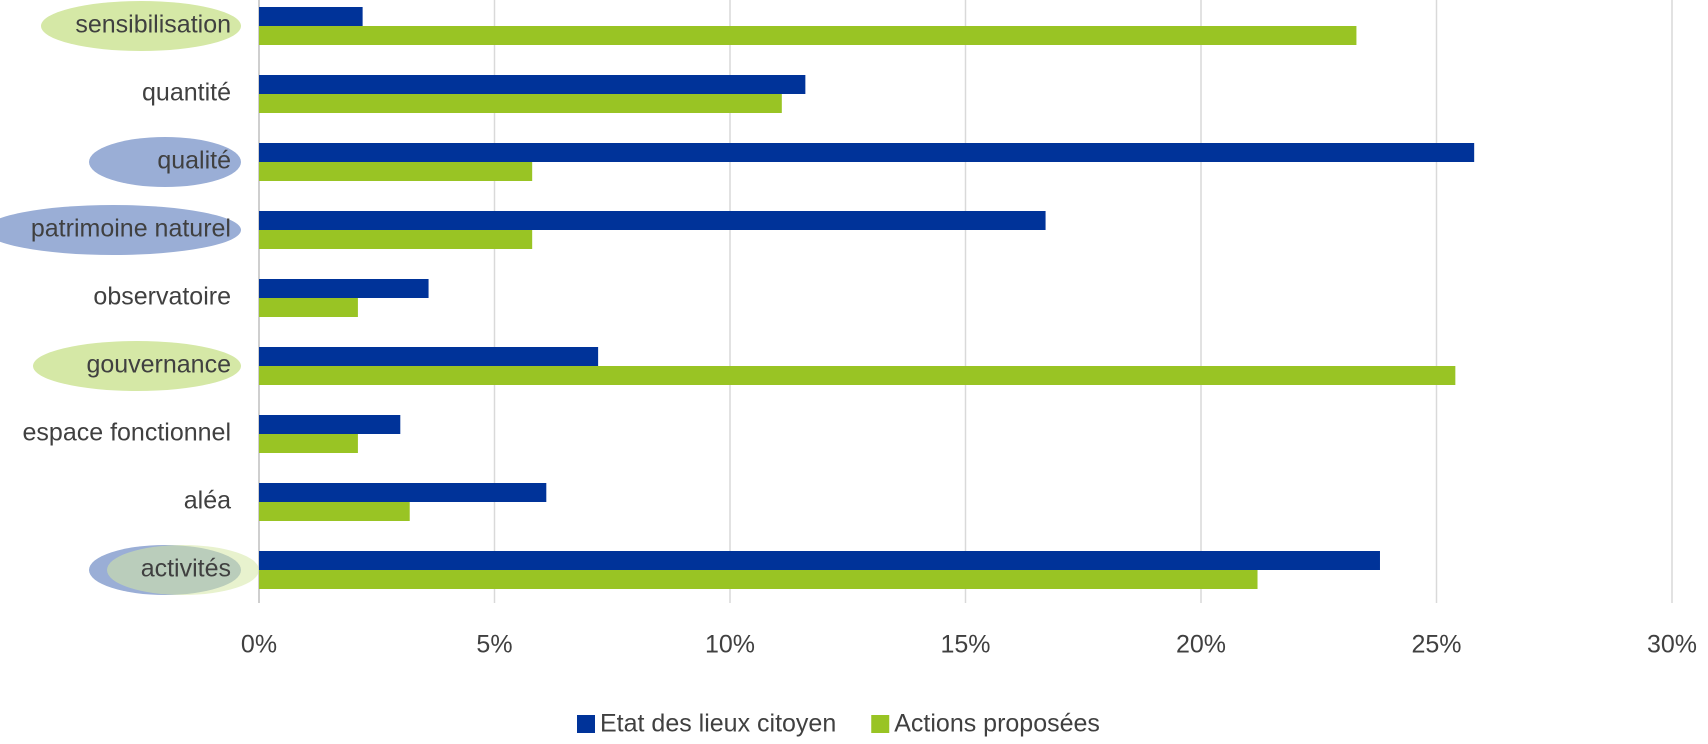 The height and width of the screenshot is (744, 1708). I want to click on x-tick-label: 0%, so click(259, 645).